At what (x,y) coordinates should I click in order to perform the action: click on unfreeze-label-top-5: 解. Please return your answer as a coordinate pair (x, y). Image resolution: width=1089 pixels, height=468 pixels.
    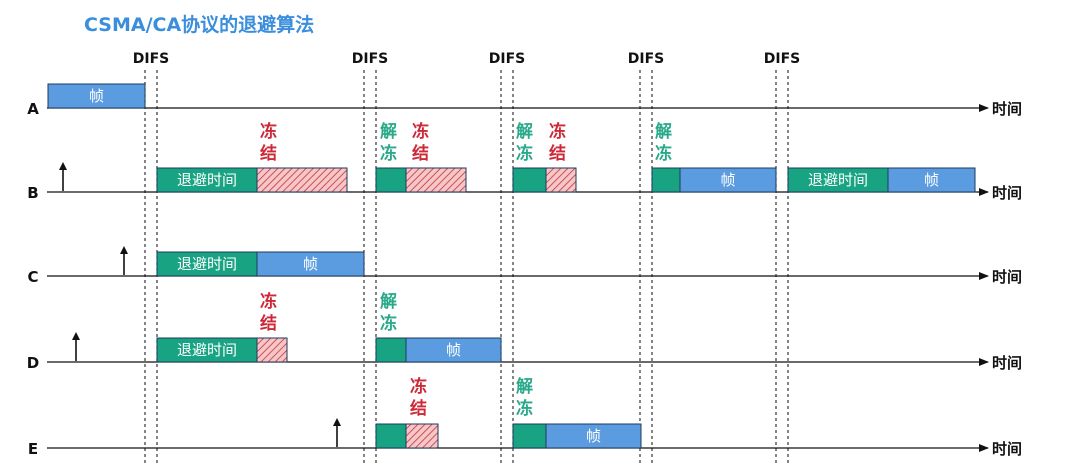
    Looking at the image, I should click on (663, 131).